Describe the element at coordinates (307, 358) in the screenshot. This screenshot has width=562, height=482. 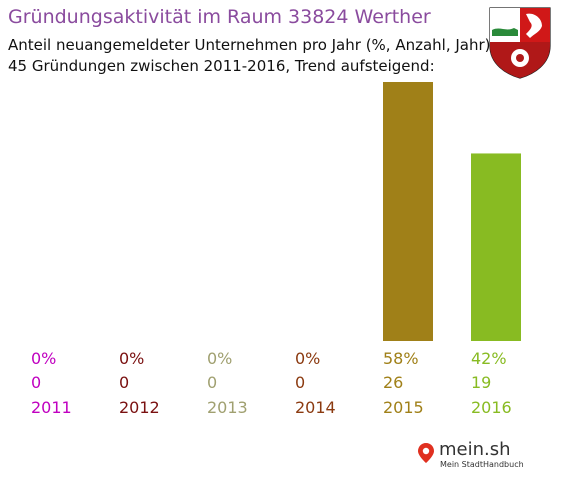
I see `percent-label-2014: 0%` at that location.